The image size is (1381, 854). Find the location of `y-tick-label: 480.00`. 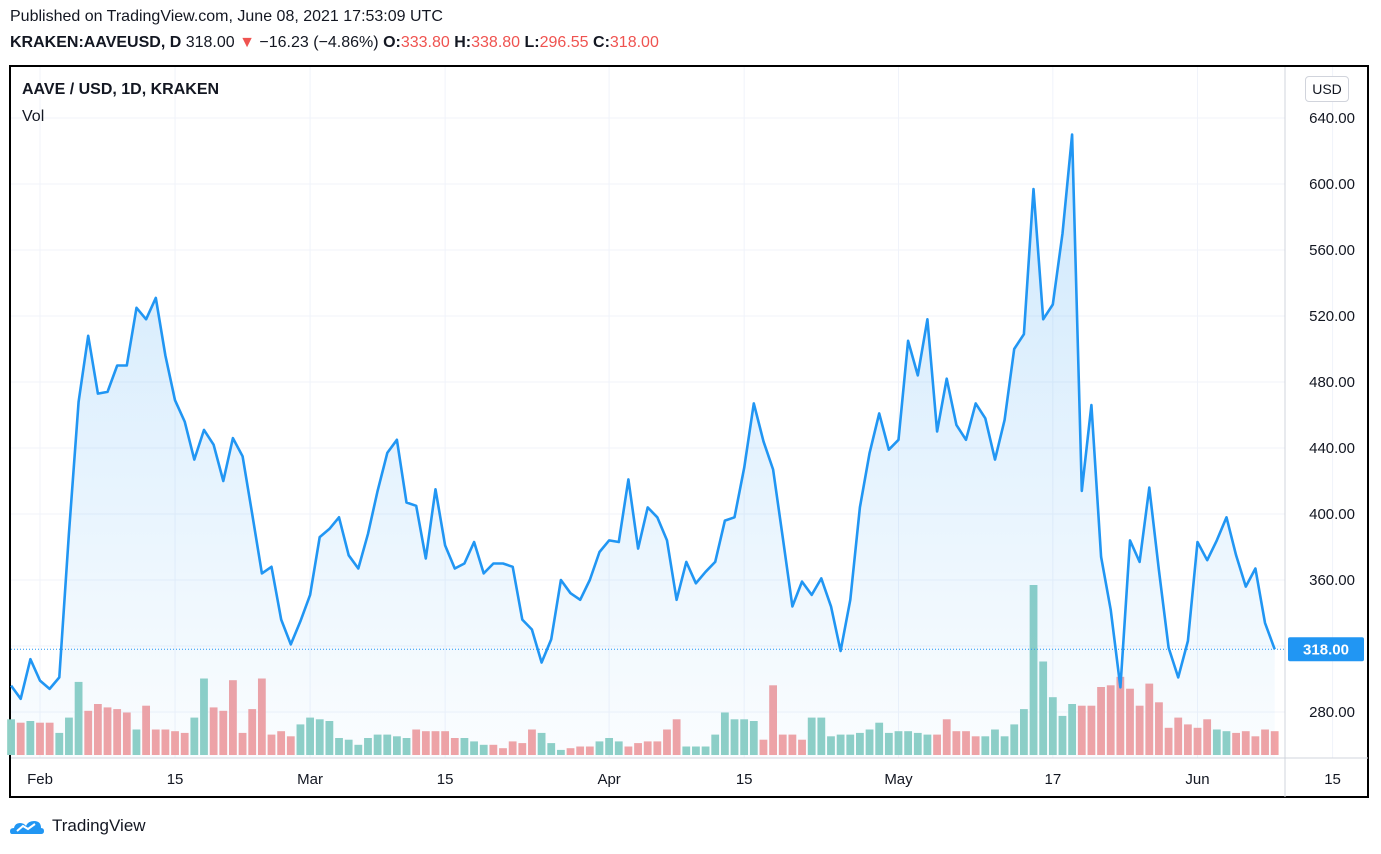

y-tick-label: 480.00 is located at coordinates (1332, 382).